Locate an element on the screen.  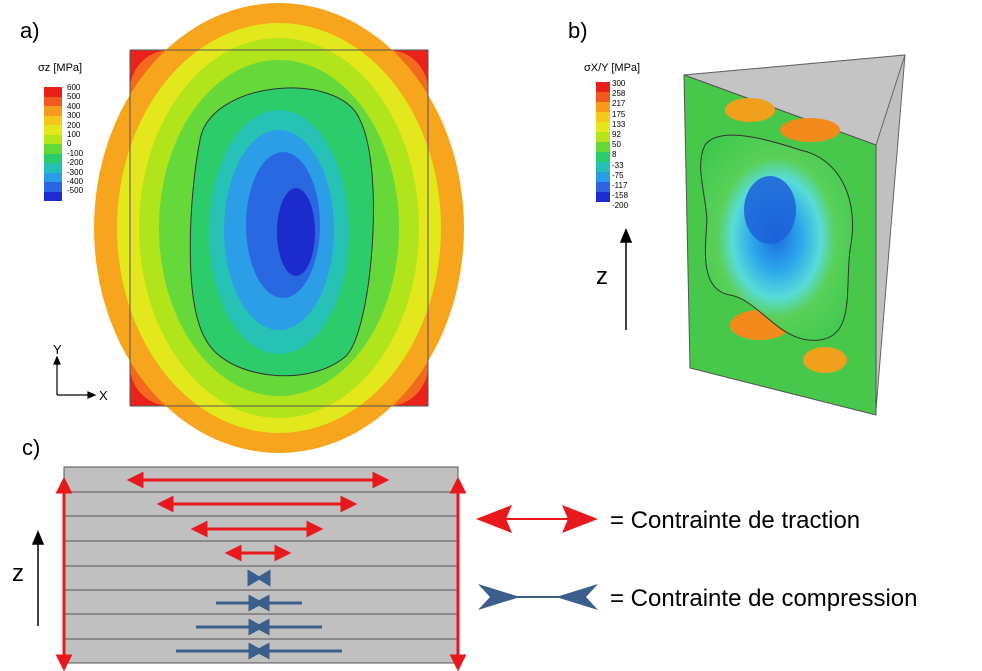
legend-tick-label: -400 is located at coordinates (75, 181).